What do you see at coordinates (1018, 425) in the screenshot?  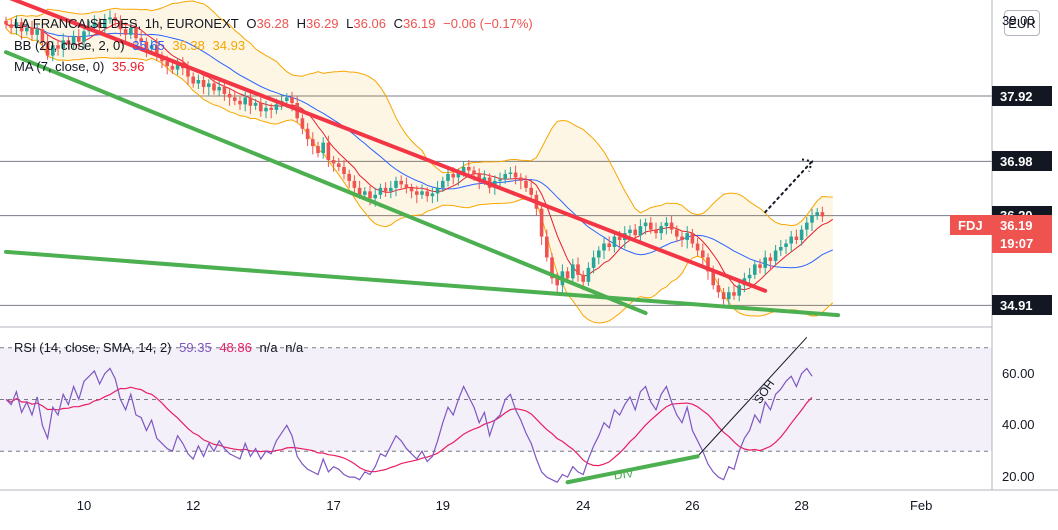 I see `rsi-tick-1: 40.00` at bounding box center [1018, 425].